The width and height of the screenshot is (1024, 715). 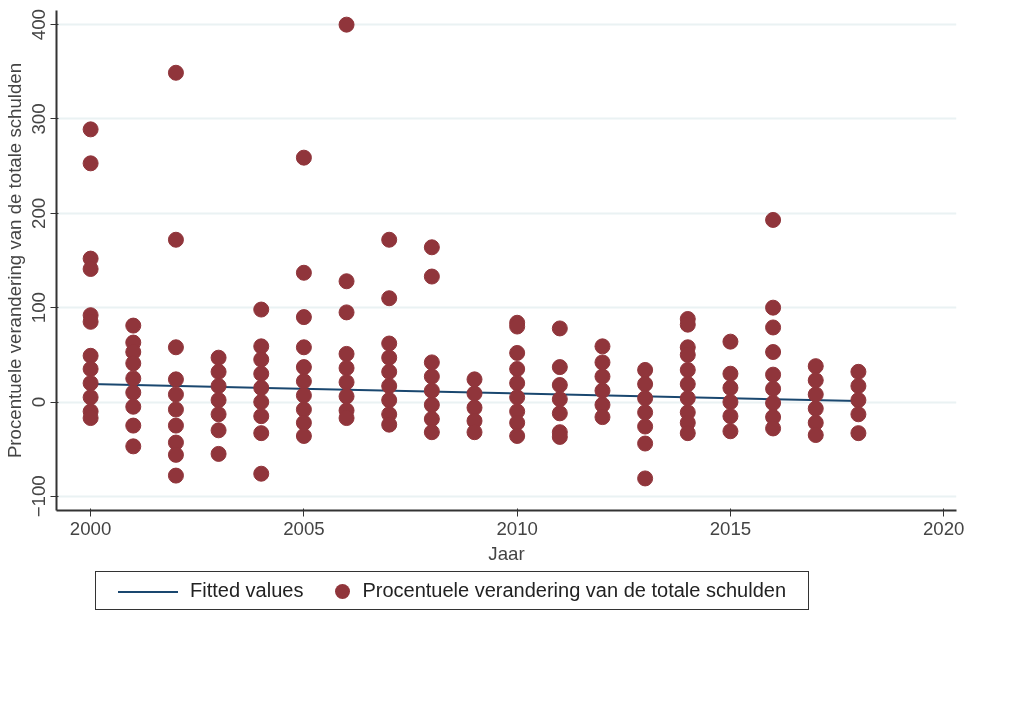 I want to click on legend-label: Fitted values, so click(x=247, y=590).